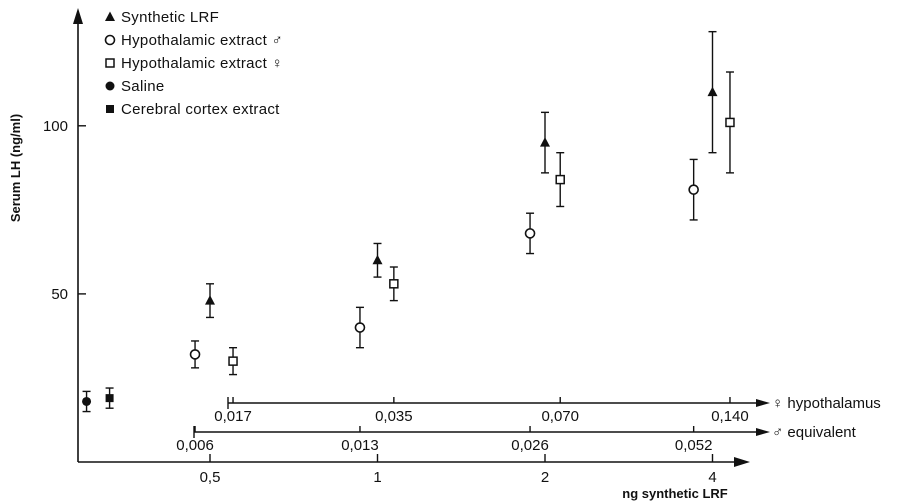 Image resolution: width=910 pixels, height=502 pixels. Describe the element at coordinates (55, 126) in the screenshot. I see `y-tick-label-100: 100` at that location.